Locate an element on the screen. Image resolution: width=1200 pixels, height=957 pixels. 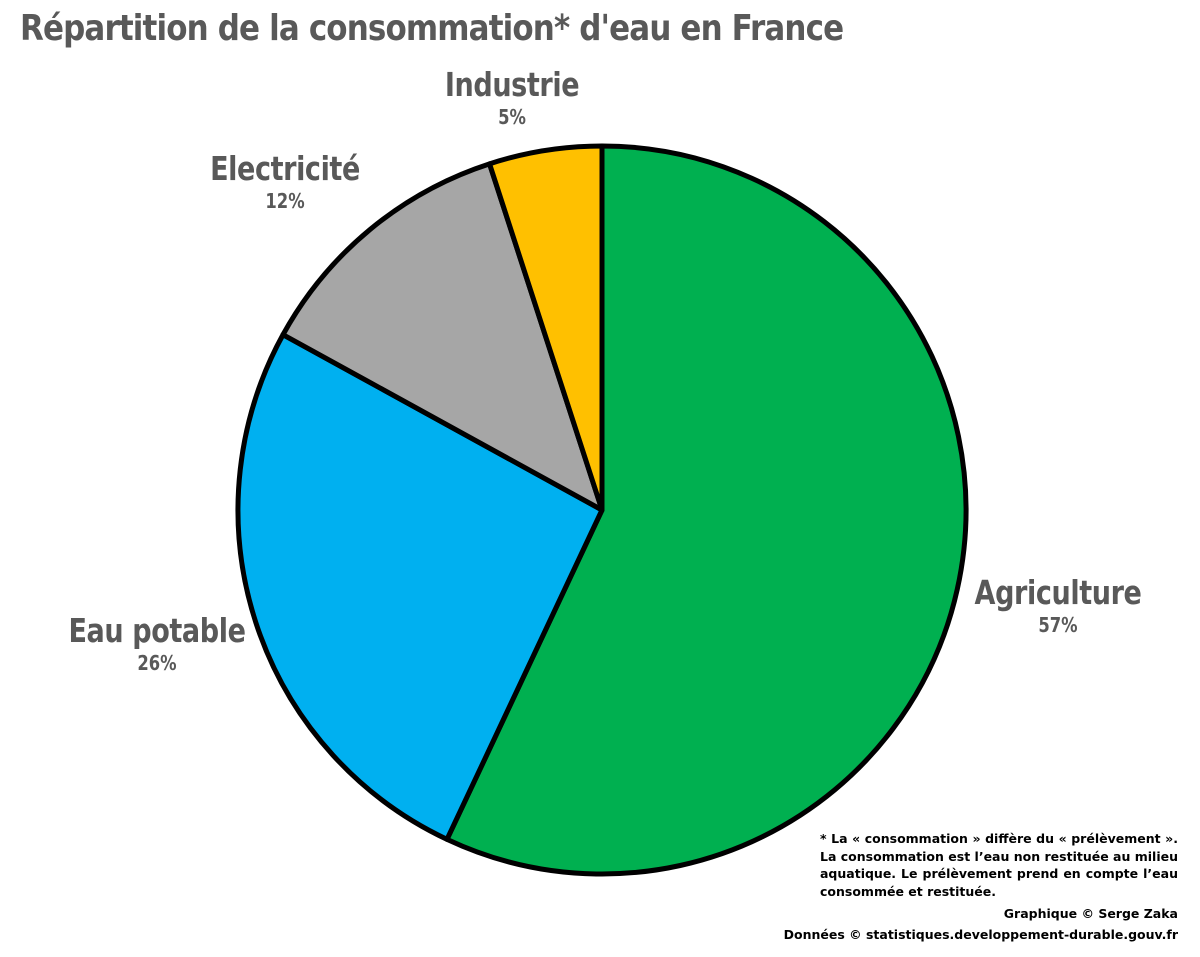
slice-label-agriculture: Agriculture 57% is located at coordinates (1058, 606).